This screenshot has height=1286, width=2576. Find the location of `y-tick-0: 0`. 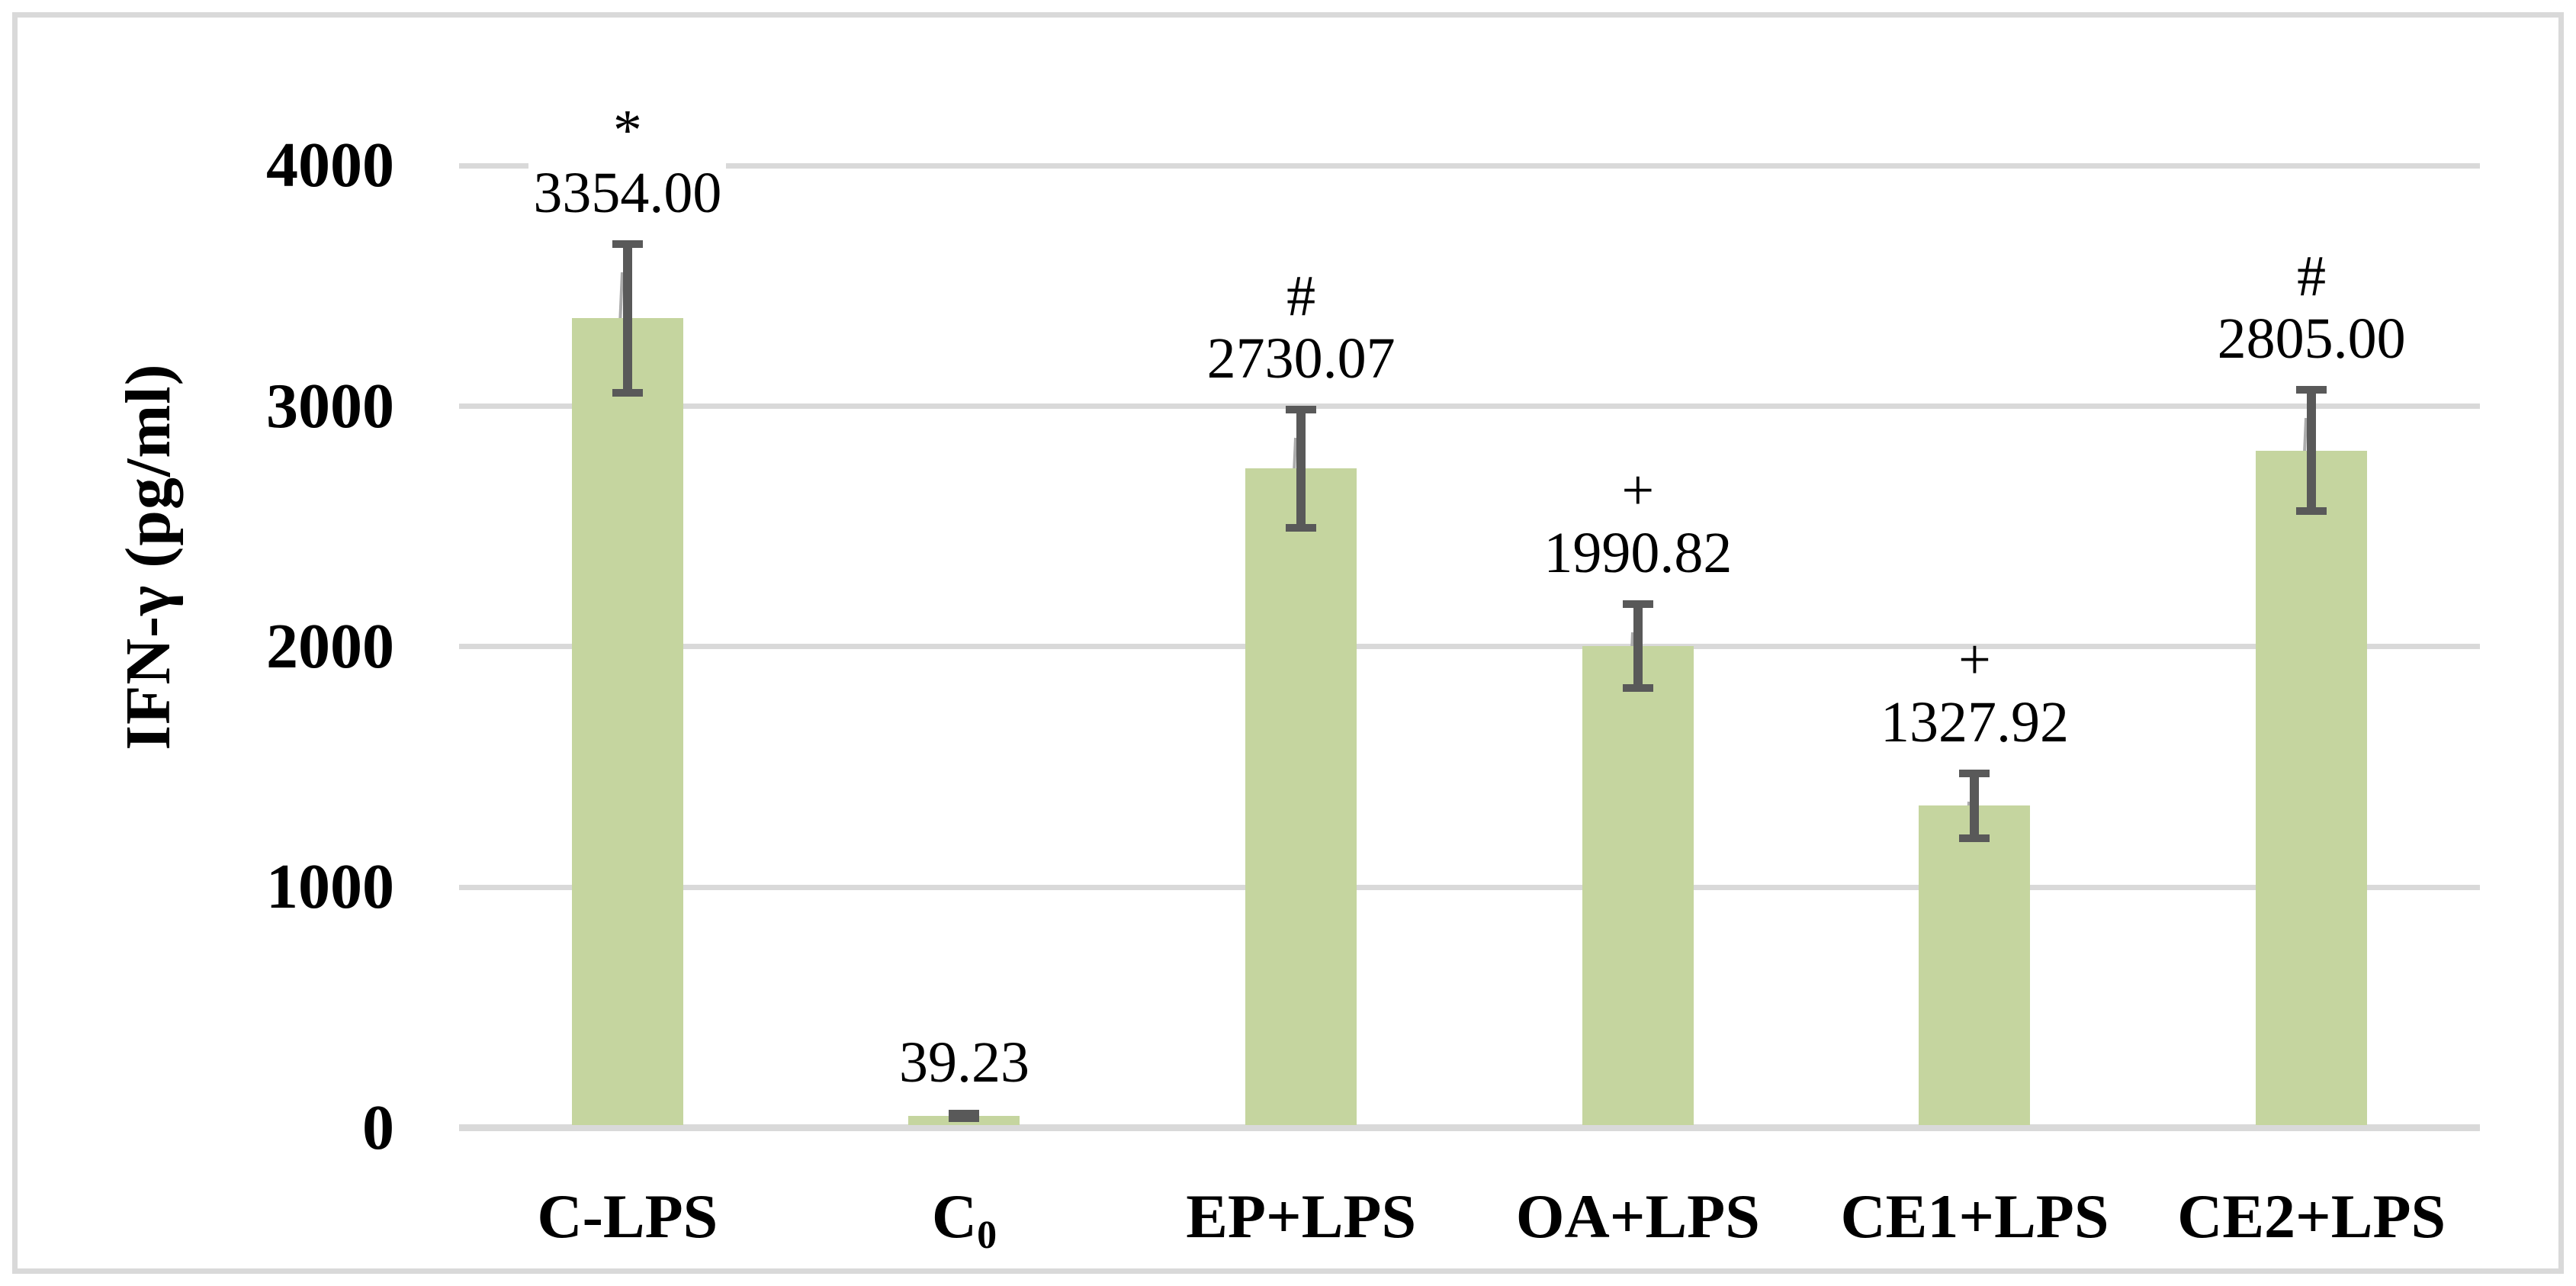

y-tick-0: 0 is located at coordinates (378, 1127).